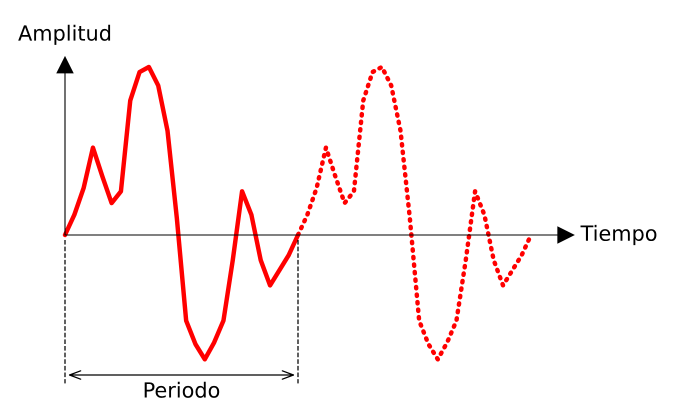 Image resolution: width=689 pixels, height=404 pixels. Describe the element at coordinates (182, 390) in the screenshot. I see `text: Periodo` at that location.